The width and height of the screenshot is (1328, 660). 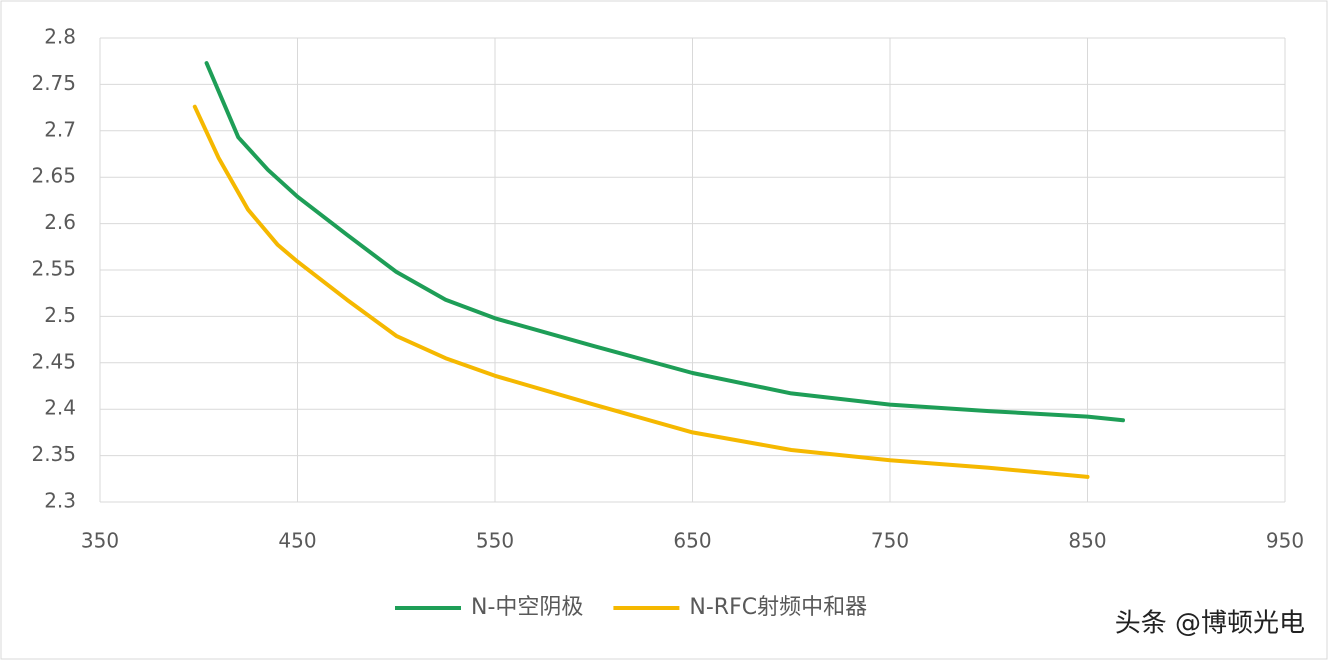 I want to click on x-tick-label: 350, so click(x=100, y=541).